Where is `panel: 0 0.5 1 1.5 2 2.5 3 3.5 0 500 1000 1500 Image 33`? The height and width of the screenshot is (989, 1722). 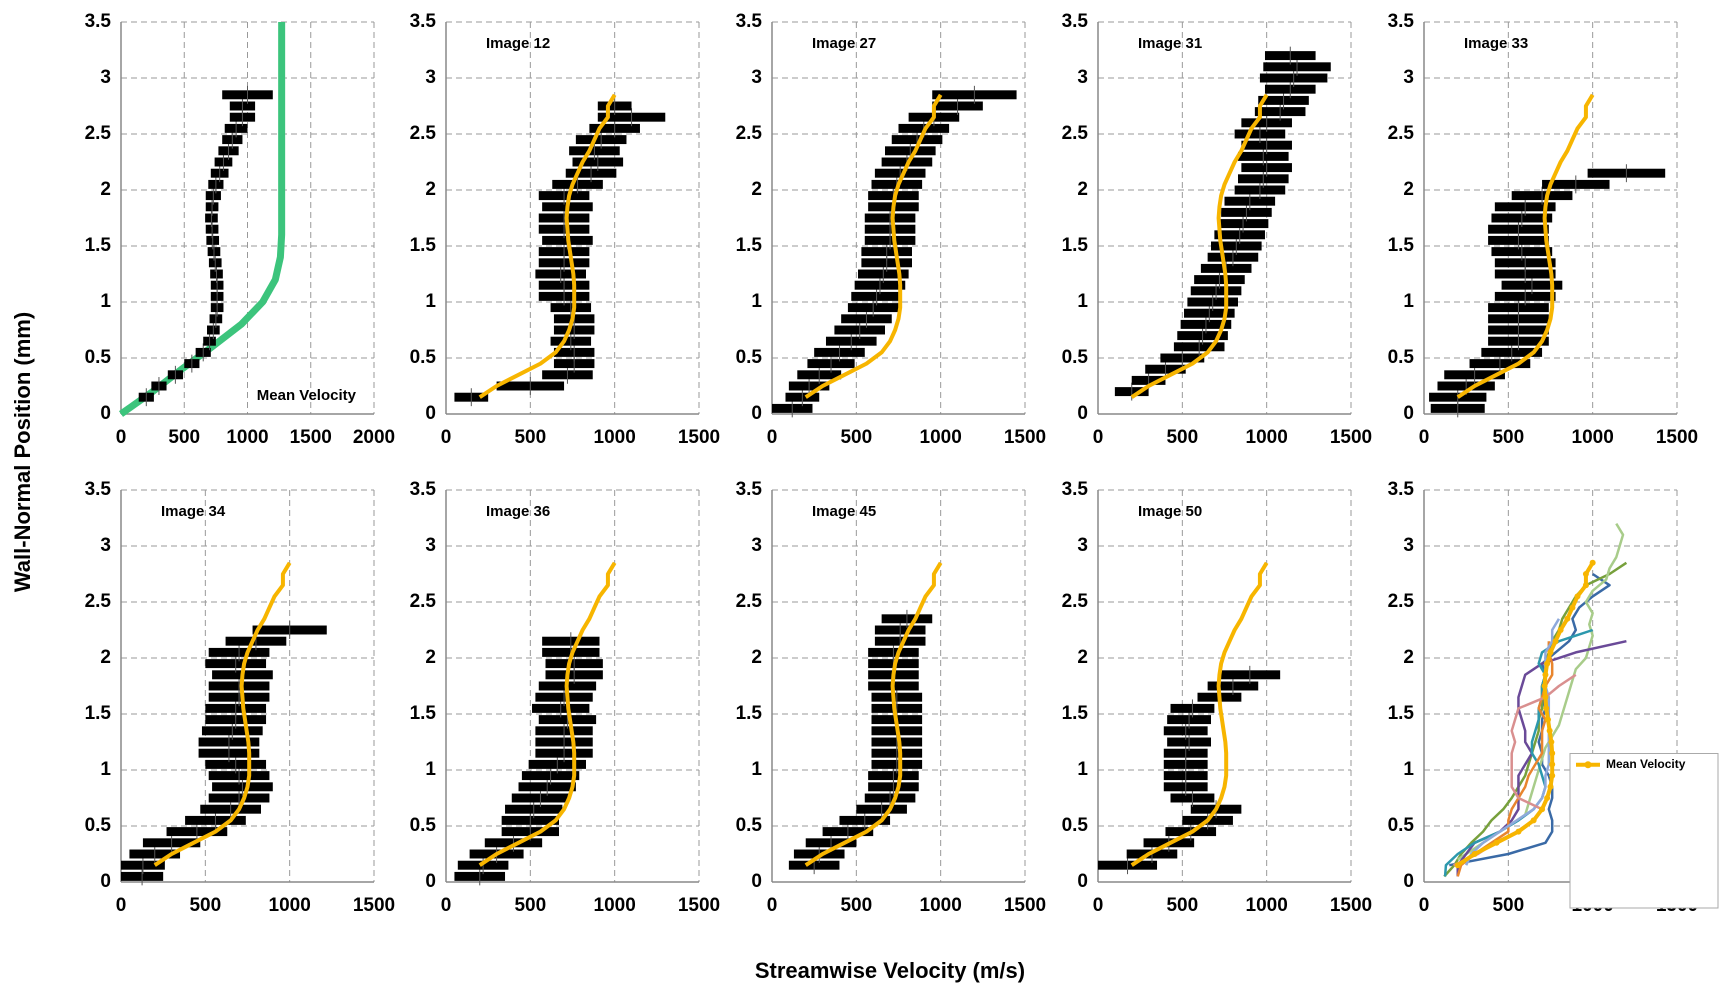
panel: 0 0.5 1 1.5 2 2.5 3 3.5 0 500 1000 1500 Image 33 is located at coordinates (1543, 229).